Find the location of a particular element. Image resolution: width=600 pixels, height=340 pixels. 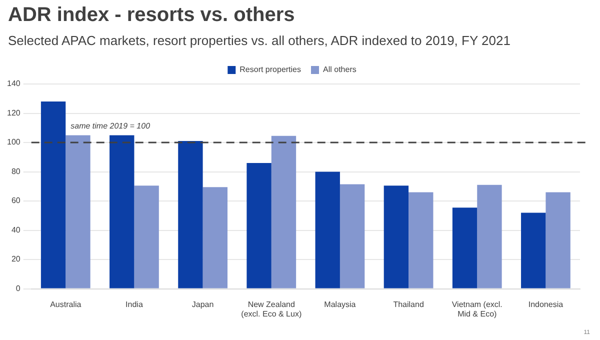

legend-label: All others is located at coordinates (339, 69).